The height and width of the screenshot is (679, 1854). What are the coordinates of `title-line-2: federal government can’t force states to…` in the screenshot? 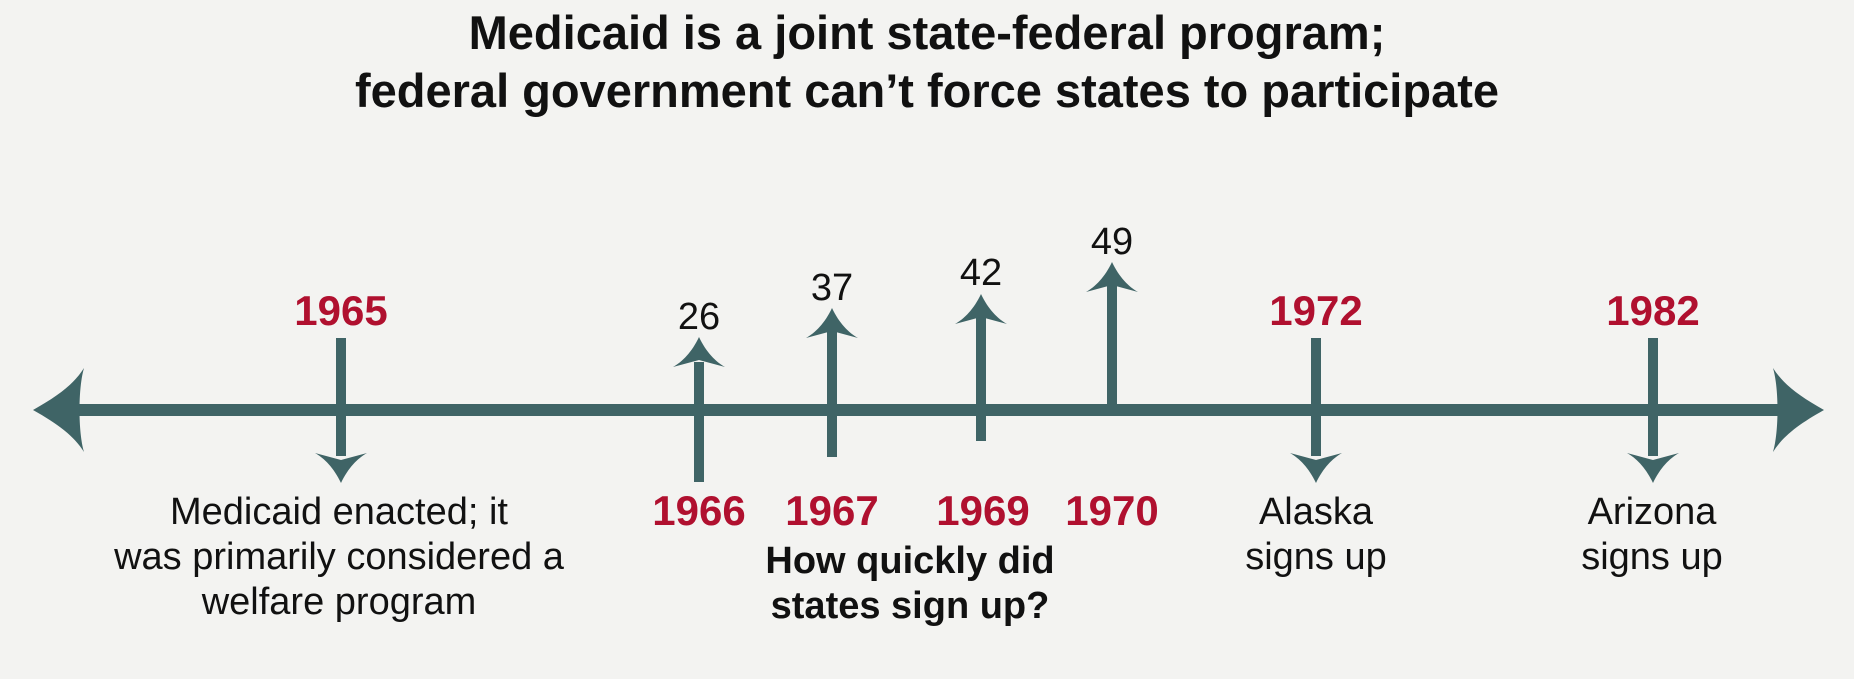 It's located at (927, 90).